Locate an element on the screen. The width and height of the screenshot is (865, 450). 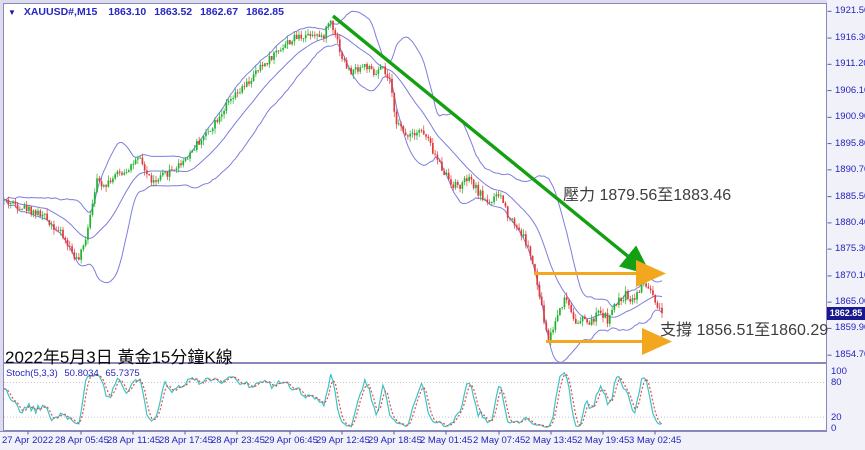
time-tick-label: 29 Apr 18:45 is located at coordinates (395, 440).